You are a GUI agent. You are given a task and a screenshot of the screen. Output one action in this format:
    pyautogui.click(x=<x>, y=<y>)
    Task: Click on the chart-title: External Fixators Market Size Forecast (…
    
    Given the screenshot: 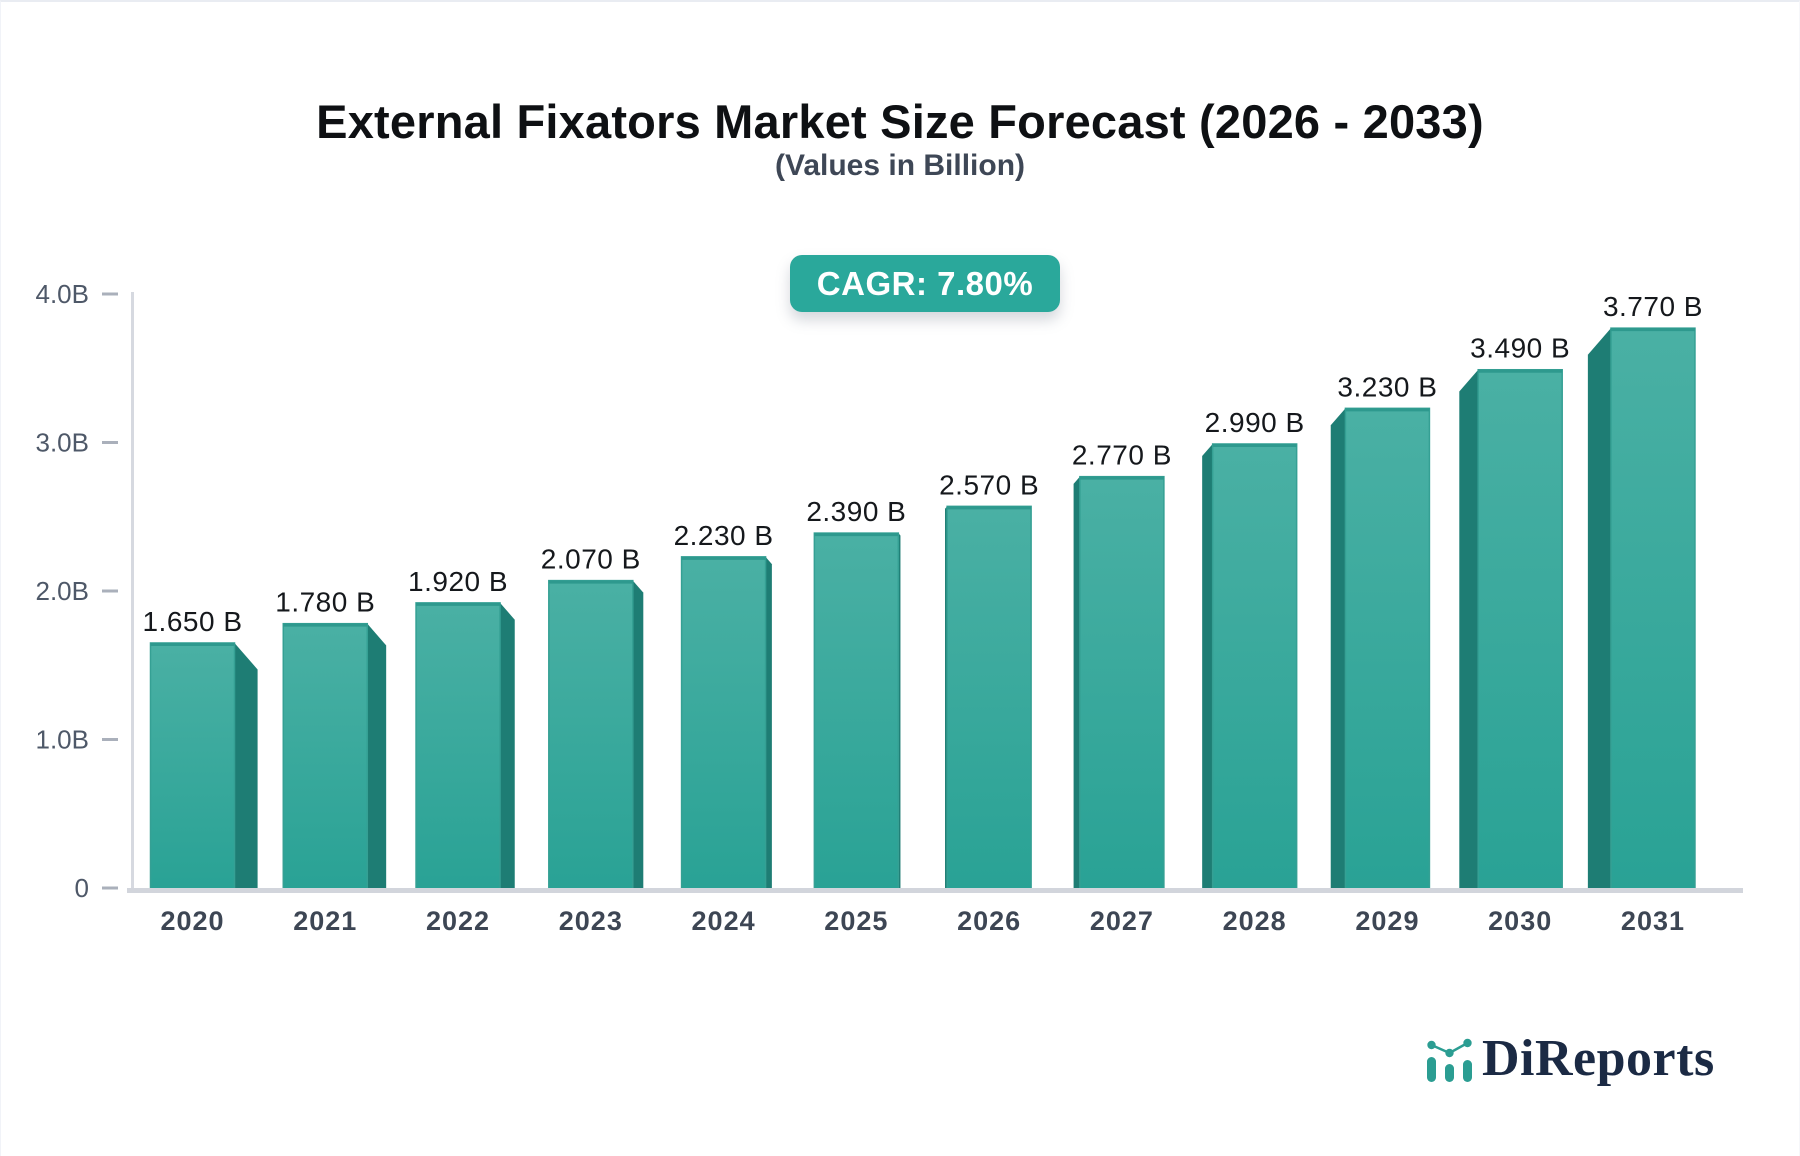 What is the action you would take?
    pyautogui.click(x=900, y=121)
    